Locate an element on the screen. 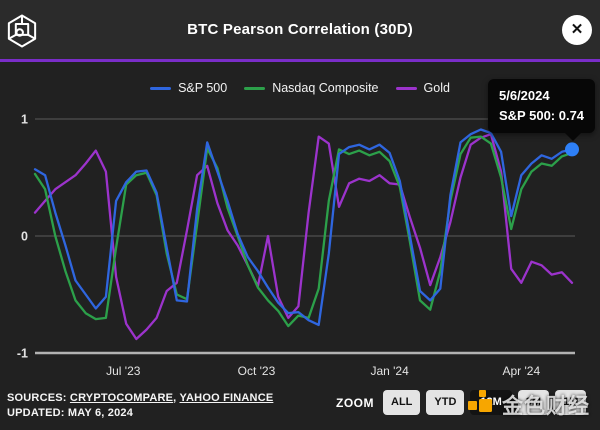 This screenshot has height=430, width=600. source-link-cryptocompare: CRYPTOCOMPARE is located at coordinates (121, 398).